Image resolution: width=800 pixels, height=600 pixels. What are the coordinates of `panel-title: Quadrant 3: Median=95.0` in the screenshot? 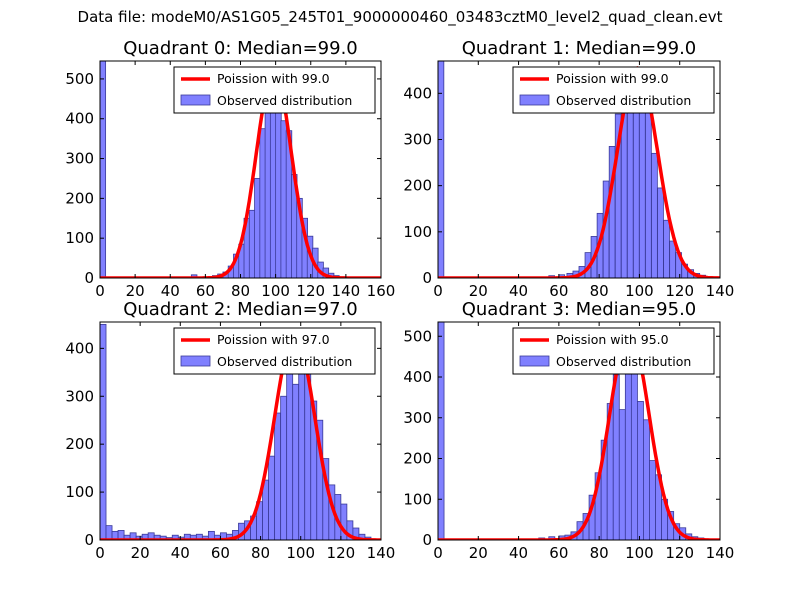 It's located at (579, 309).